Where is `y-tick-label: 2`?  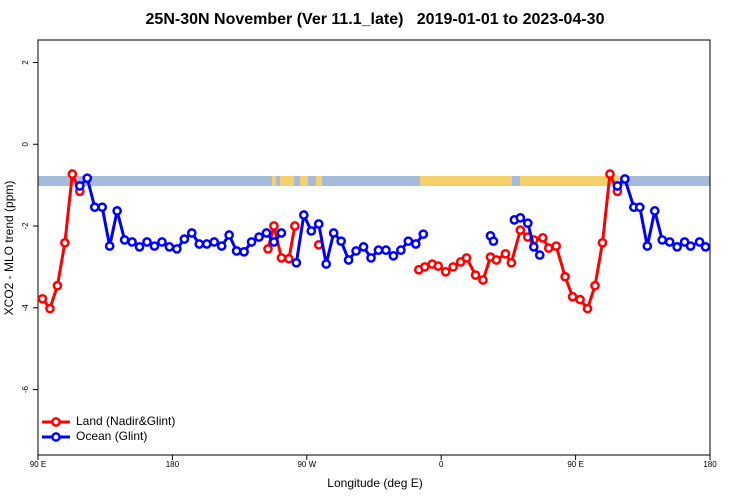 y-tick-label: 2 is located at coordinates (25, 62).